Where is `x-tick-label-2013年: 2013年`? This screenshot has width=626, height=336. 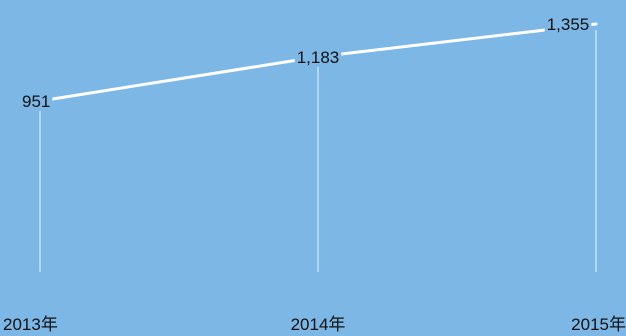 x-tick-label-2013年: 2013年 is located at coordinates (30, 324).